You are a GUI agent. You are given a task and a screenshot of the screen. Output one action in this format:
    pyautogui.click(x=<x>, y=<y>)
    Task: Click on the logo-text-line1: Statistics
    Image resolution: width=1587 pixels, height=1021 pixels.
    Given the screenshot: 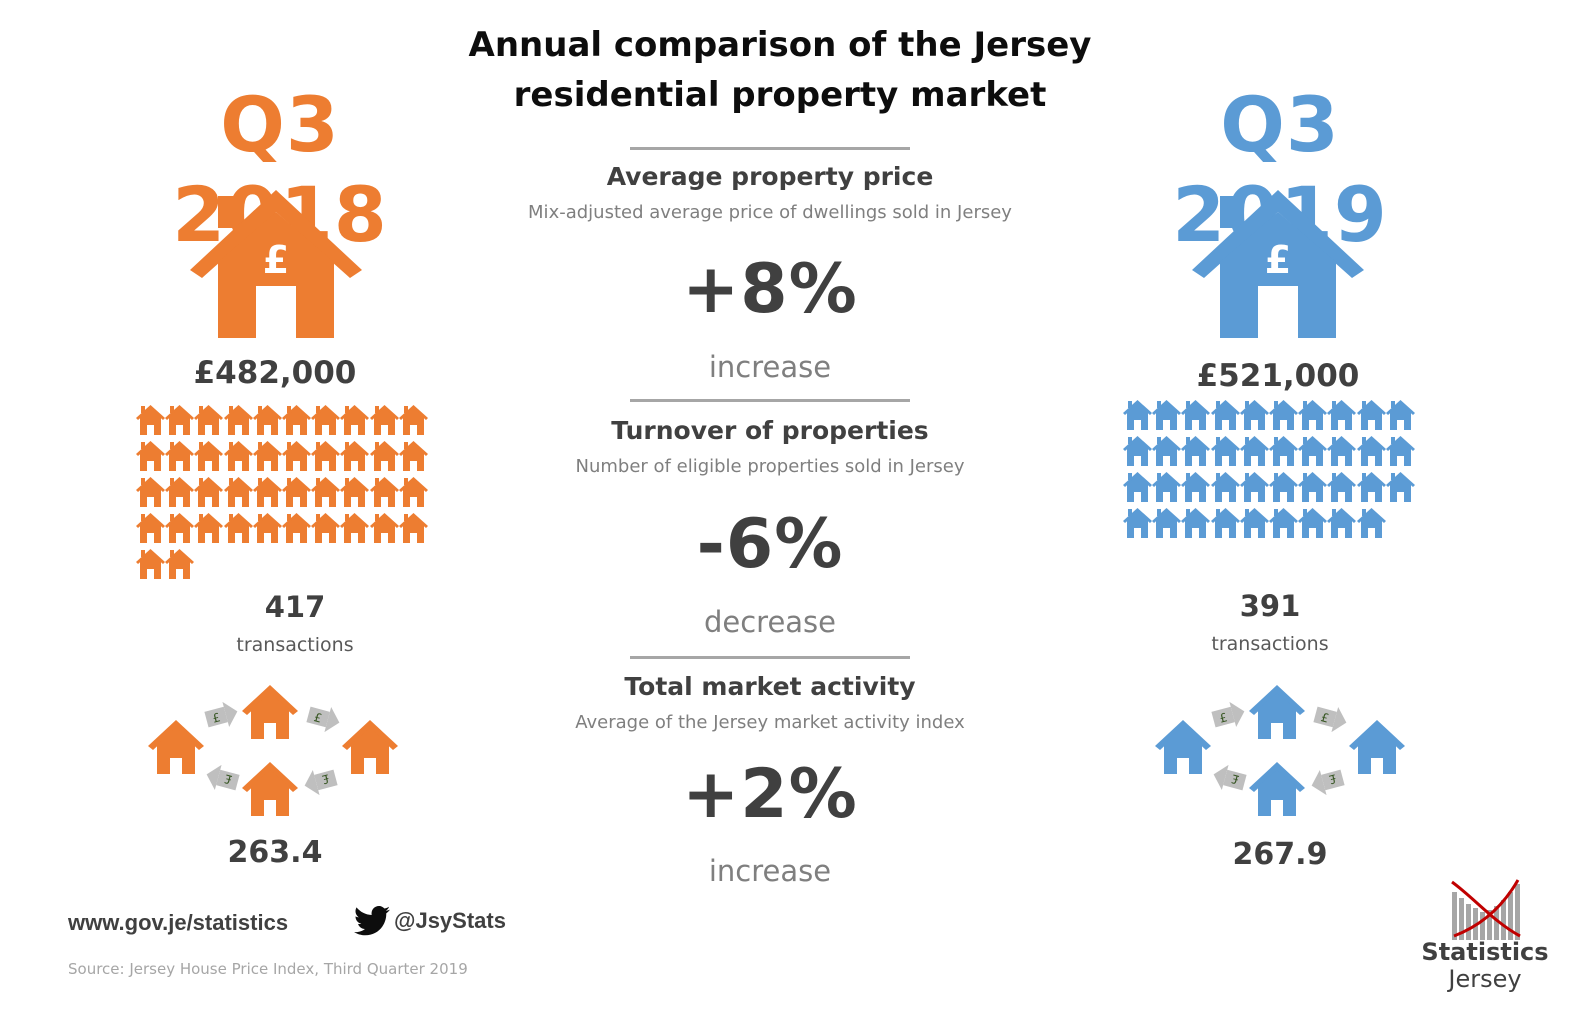 What is the action you would take?
    pyautogui.click(x=1485, y=952)
    